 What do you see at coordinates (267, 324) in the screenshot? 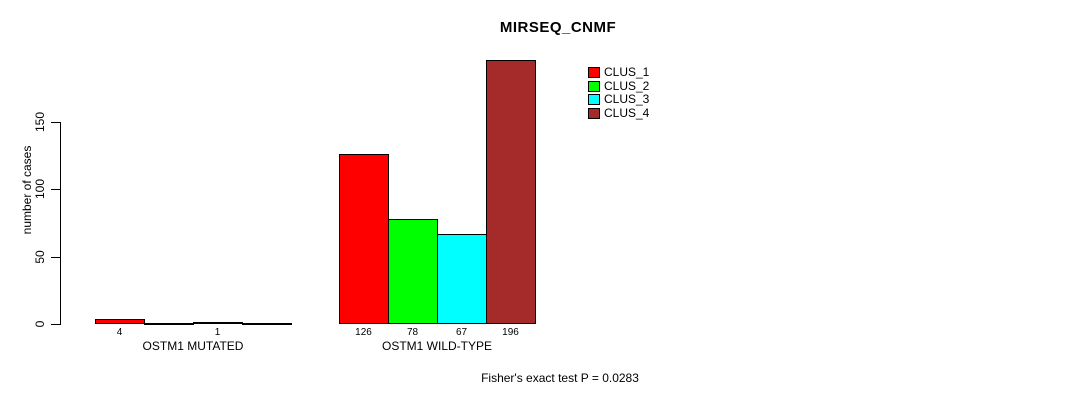
I see `bar-clus_4-mutated` at bounding box center [267, 324].